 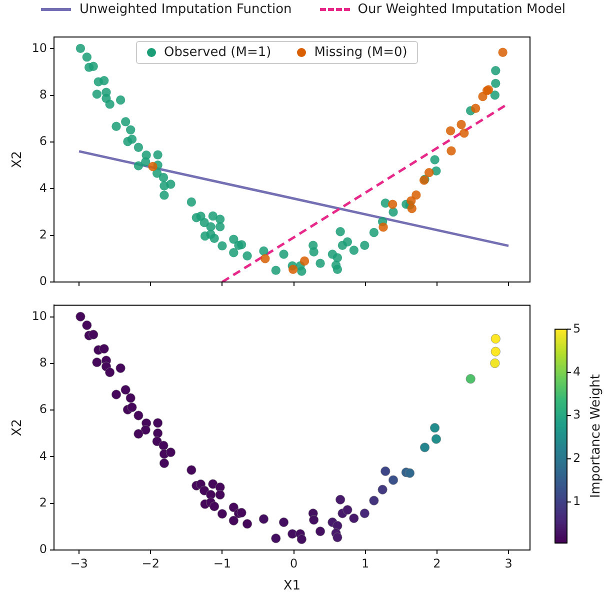 I want to click on x-tick-label: −1, so click(x=222, y=563).